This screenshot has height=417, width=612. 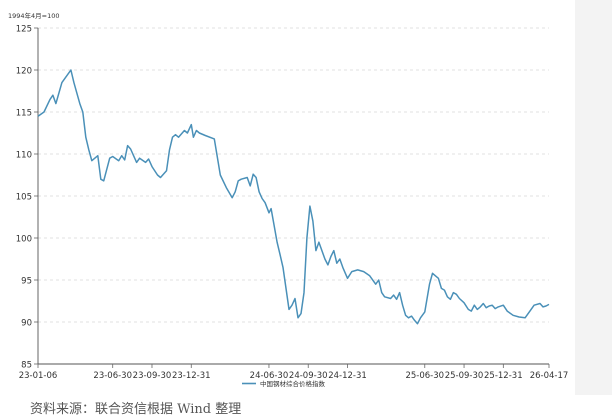 What do you see at coordinates (293, 383) in the screenshot?
I see `legend-label-0: 中国钢材综合价格指数` at bounding box center [293, 383].